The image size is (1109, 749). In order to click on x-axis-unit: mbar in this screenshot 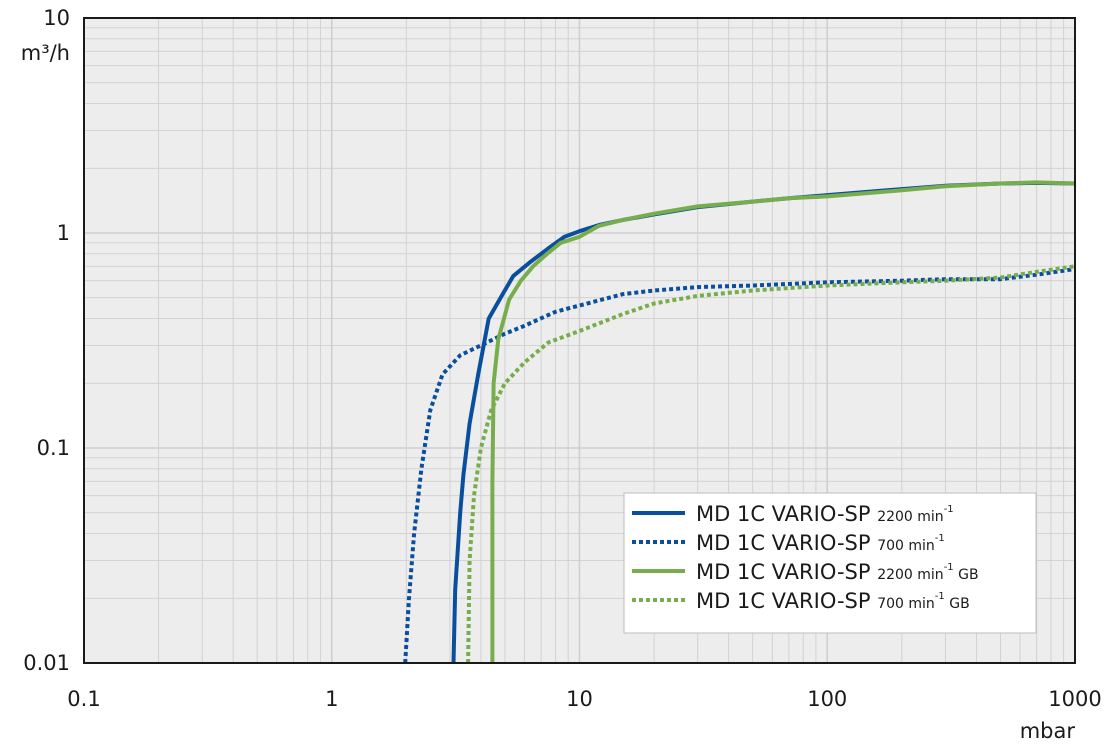, I will do `click(1048, 731)`.